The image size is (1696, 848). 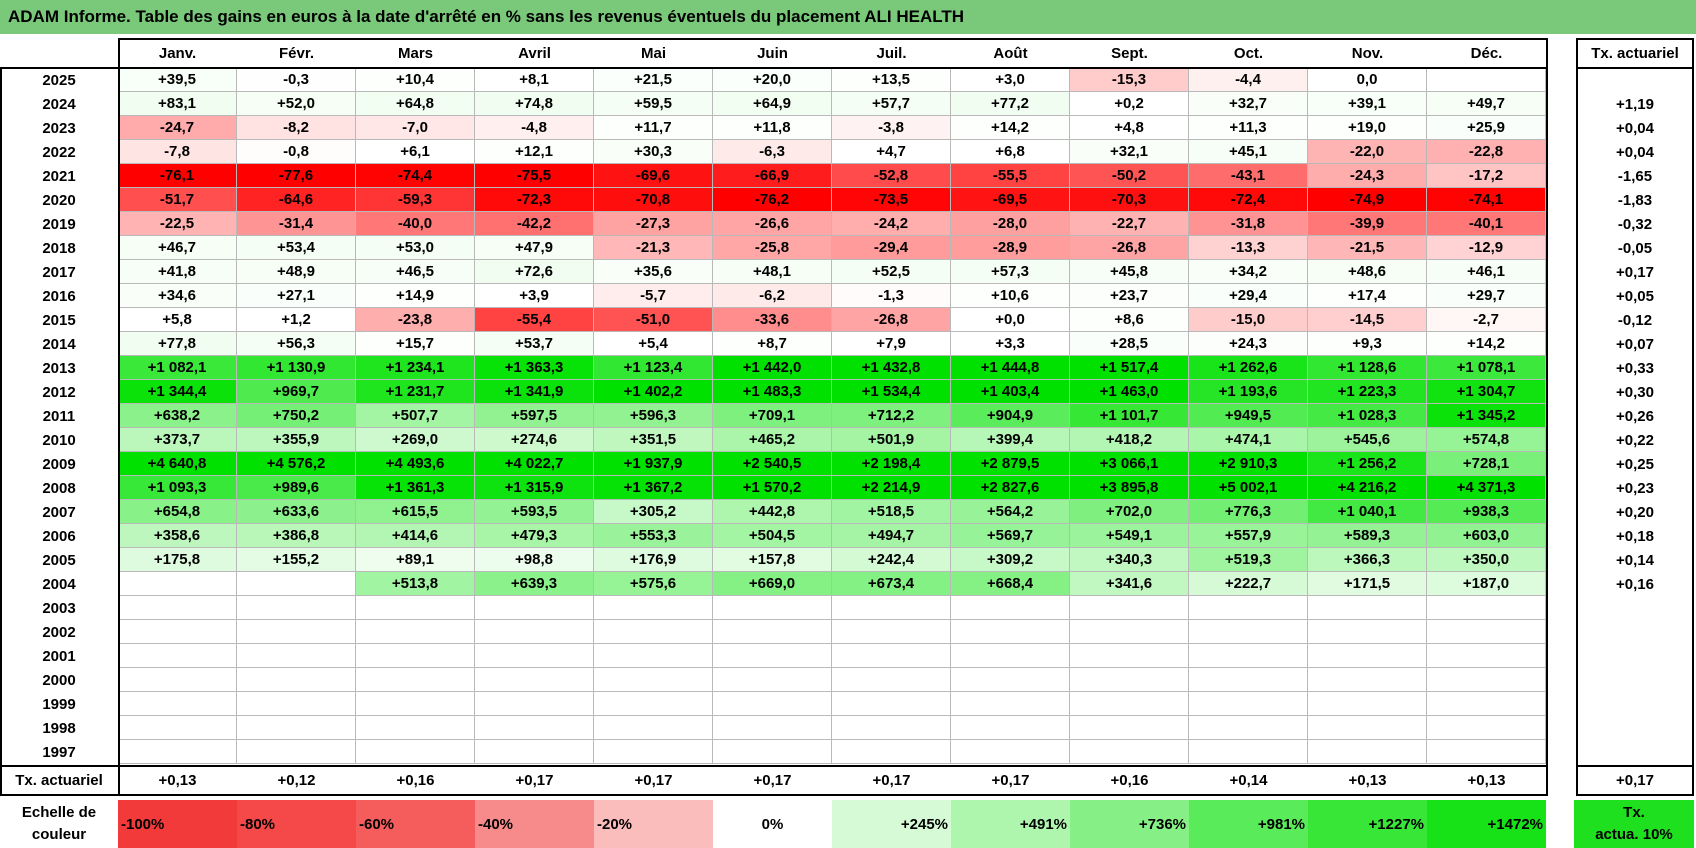 I want to click on heatmap-cell: +3 895,8, so click(x=1129, y=488).